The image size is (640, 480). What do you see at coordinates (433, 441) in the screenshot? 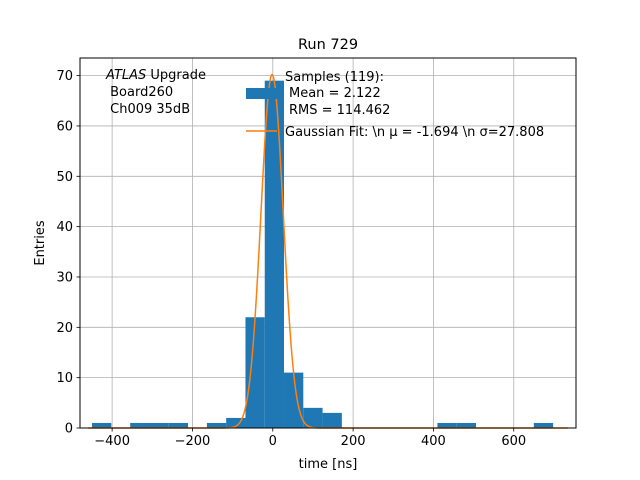
I see `x-tick-label: 400` at bounding box center [433, 441].